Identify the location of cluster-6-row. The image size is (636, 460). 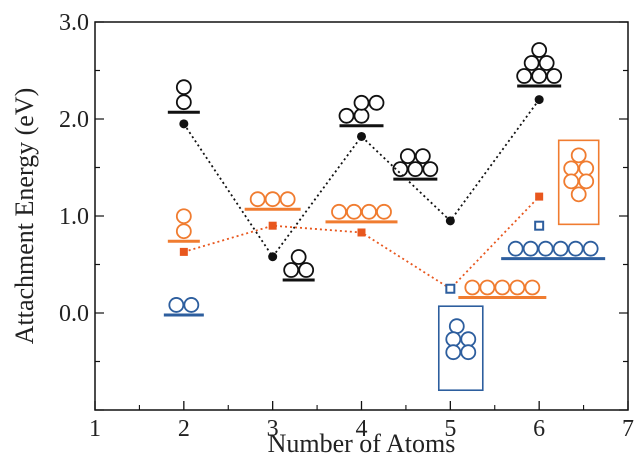
(553, 248).